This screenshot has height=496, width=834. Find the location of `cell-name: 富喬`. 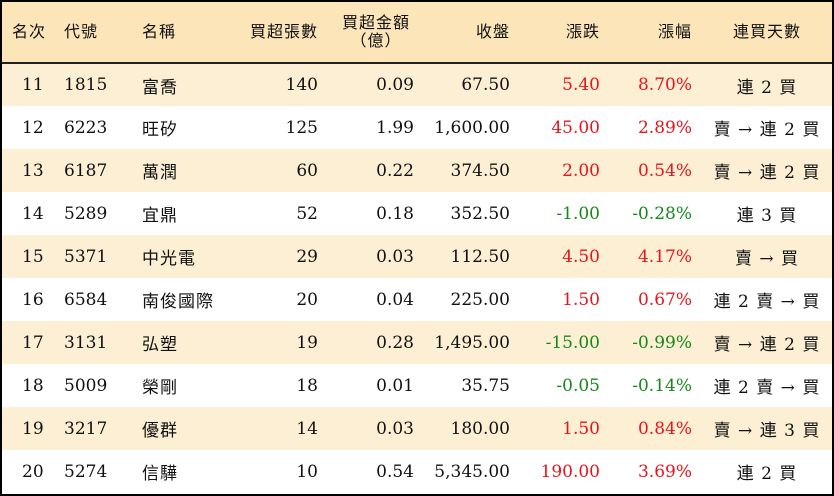

cell-name: 富喬 is located at coordinates (160, 87).